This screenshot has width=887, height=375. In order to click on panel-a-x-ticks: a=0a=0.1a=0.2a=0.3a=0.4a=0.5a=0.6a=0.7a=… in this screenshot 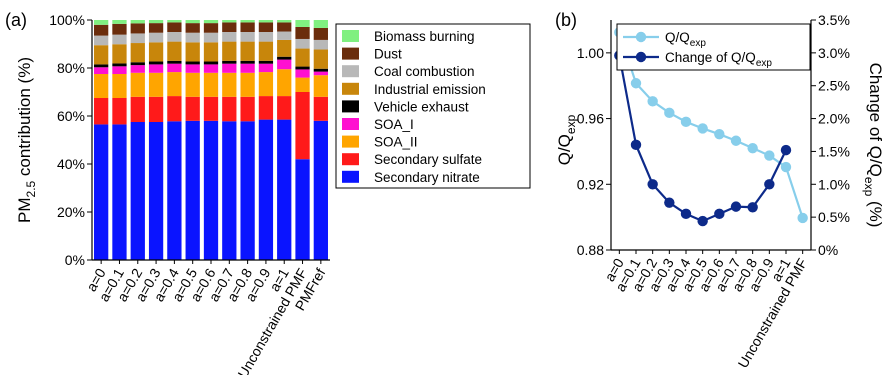, I will do `click(205, 317)`.